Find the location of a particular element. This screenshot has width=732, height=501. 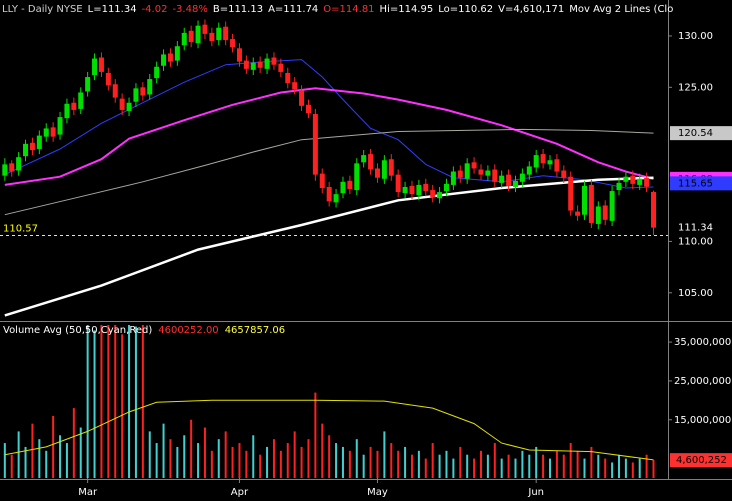

volume-legend-item: Volume Avg (50,50,Cyan,Red) is located at coordinates (77, 330).